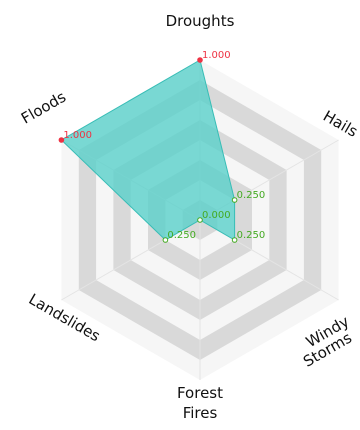 The width and height of the screenshot is (360, 430). I want to click on data-point-floods, so click(61, 140).